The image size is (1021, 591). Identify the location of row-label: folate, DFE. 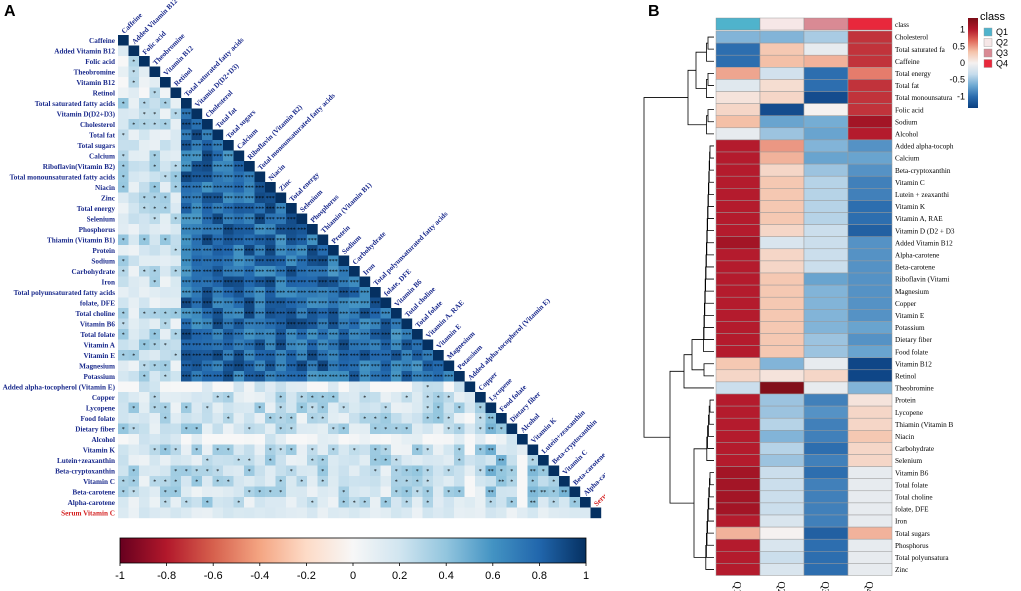
(97, 303).